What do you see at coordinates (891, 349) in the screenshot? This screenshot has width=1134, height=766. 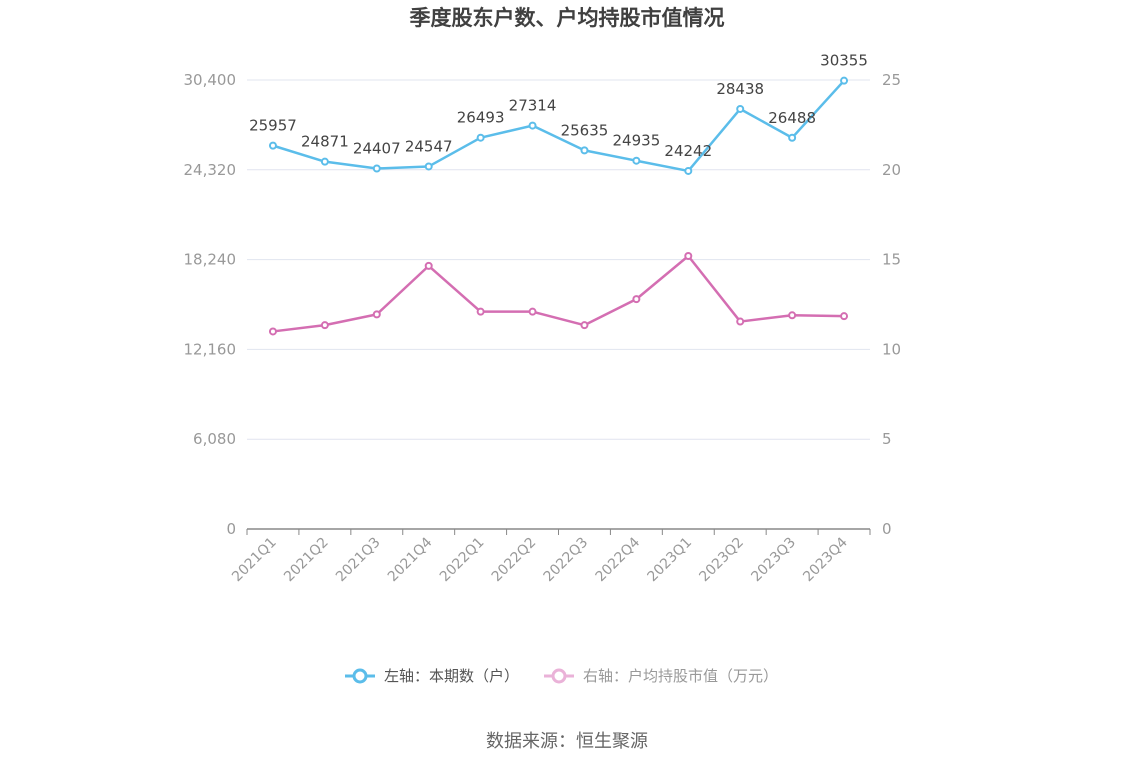 I see `y-right-tick-label: 10` at bounding box center [891, 349].